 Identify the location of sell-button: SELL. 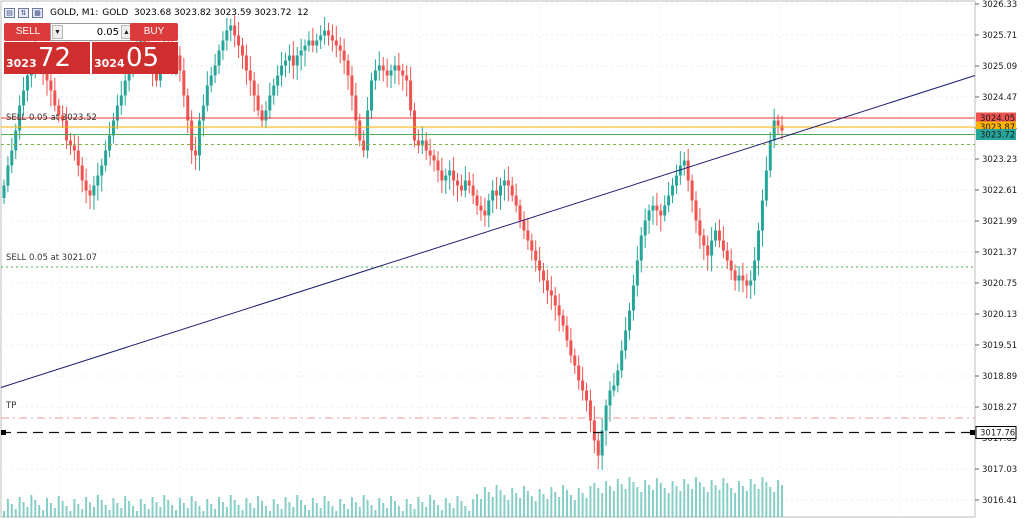
(28, 32).